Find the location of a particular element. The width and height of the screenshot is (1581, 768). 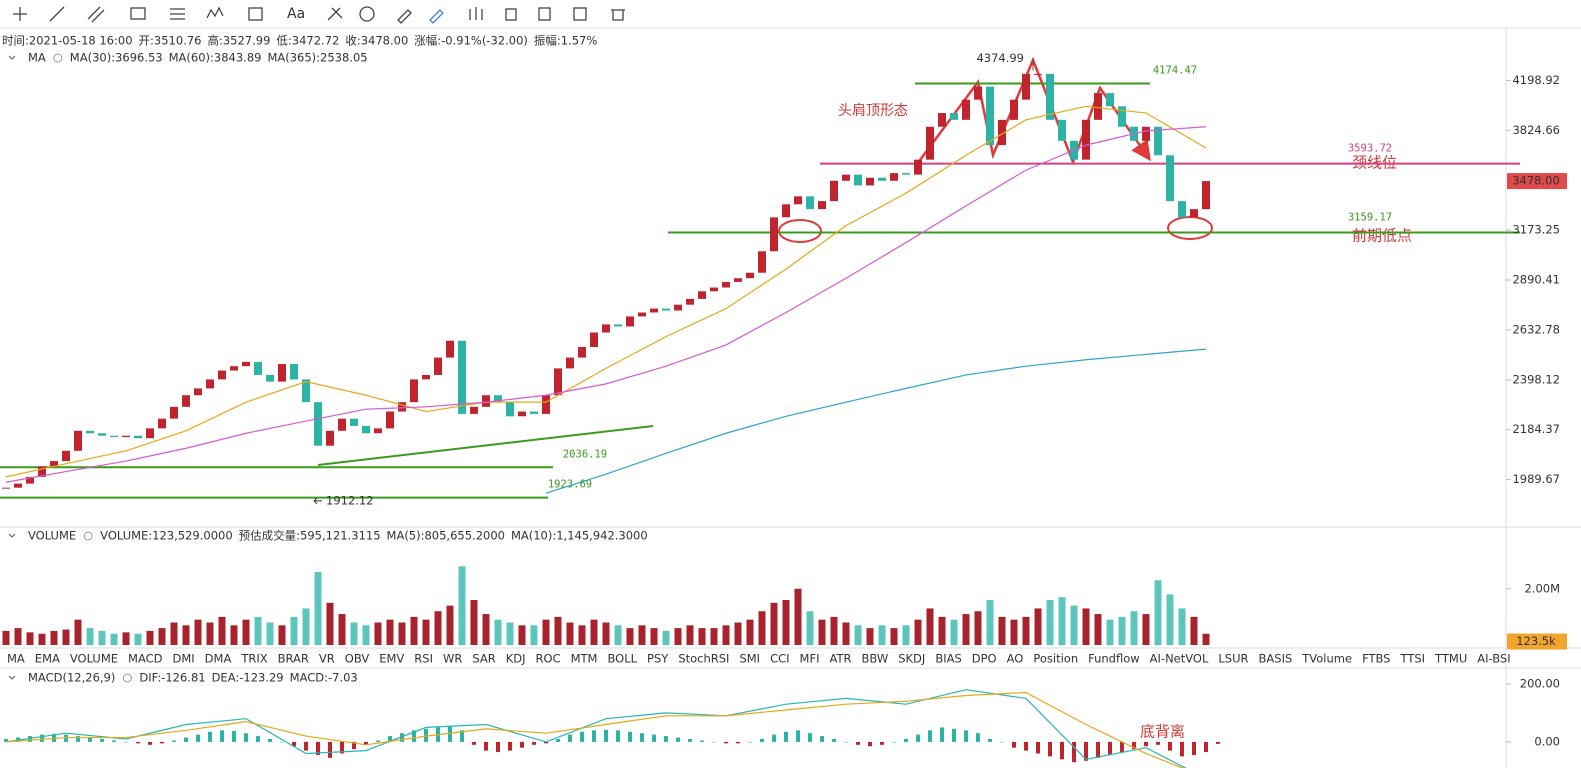

indicator-tab: DPO is located at coordinates (984, 659).